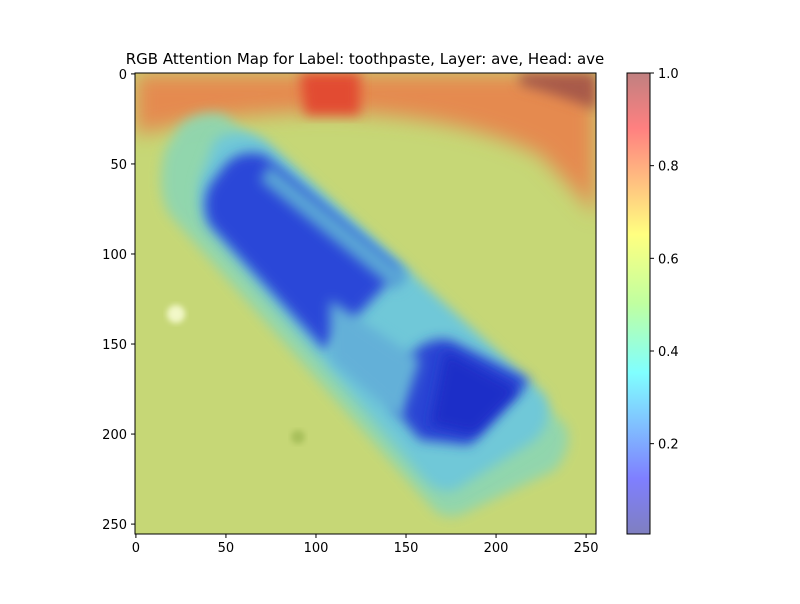 Image resolution: width=800 pixels, height=604 pixels. What do you see at coordinates (668, 74) in the screenshot?
I see `colorbar-tick-label: 1.0` at bounding box center [668, 74].